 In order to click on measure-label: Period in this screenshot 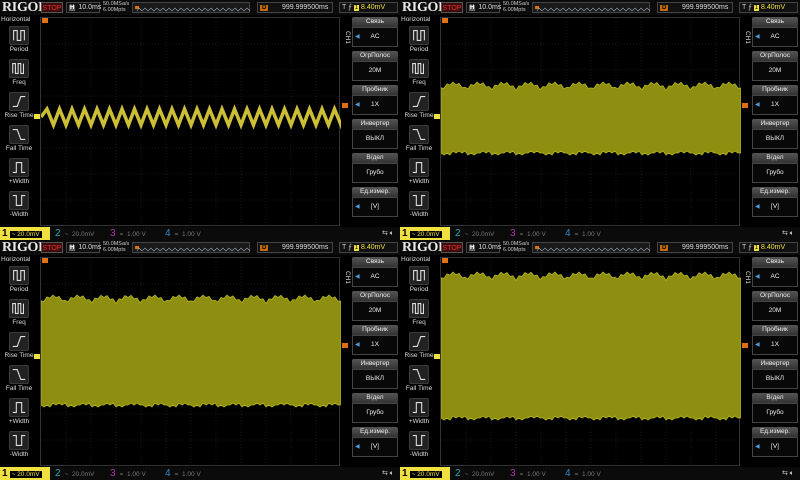, I will do `click(19, 49)`.